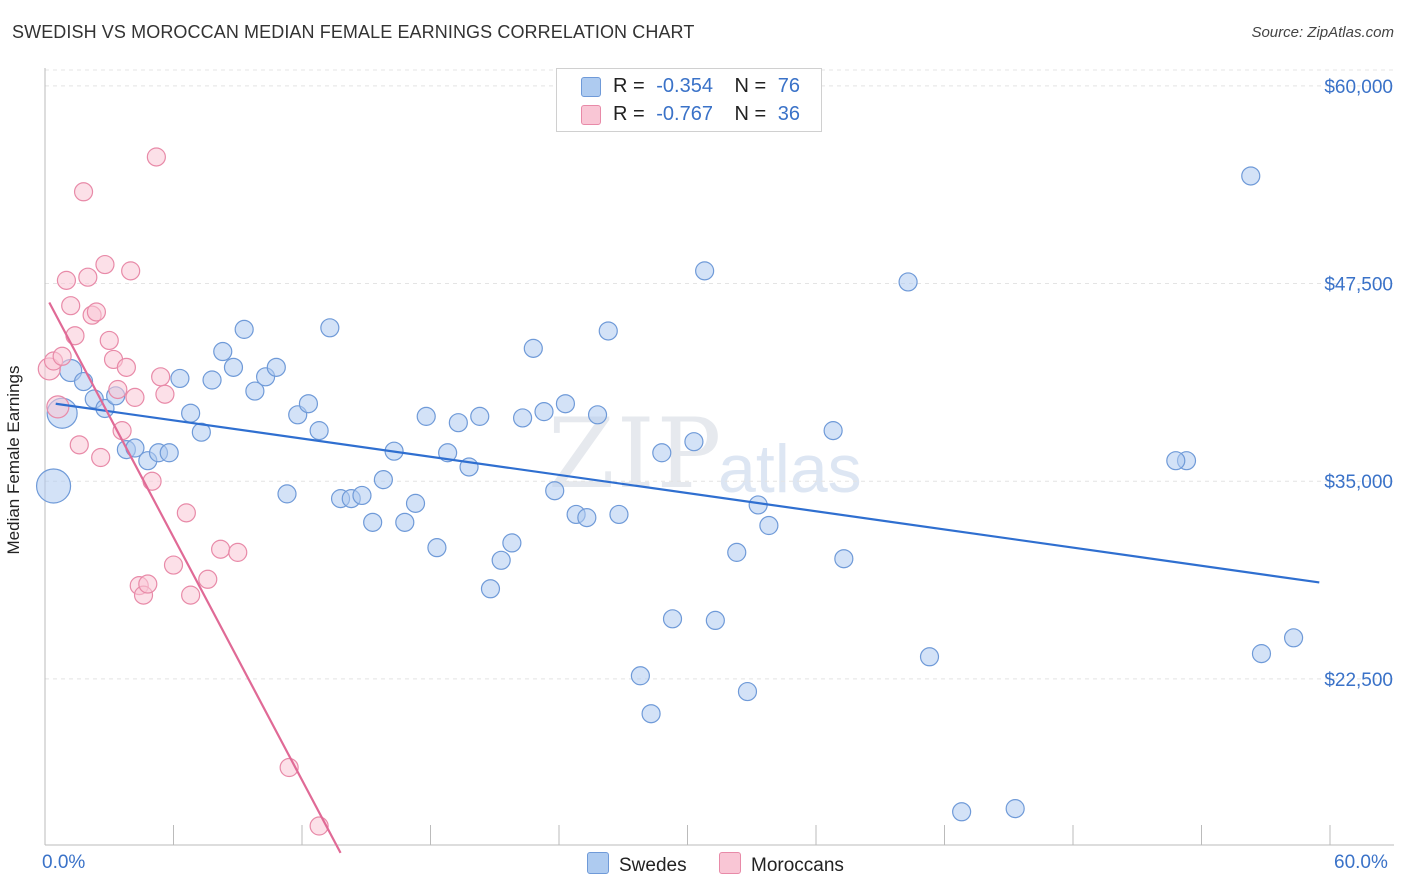 The width and height of the screenshot is (1406, 892). Describe the element at coordinates (684, 86) in the screenshot. I see `legend-r-value: -0.354` at that location.